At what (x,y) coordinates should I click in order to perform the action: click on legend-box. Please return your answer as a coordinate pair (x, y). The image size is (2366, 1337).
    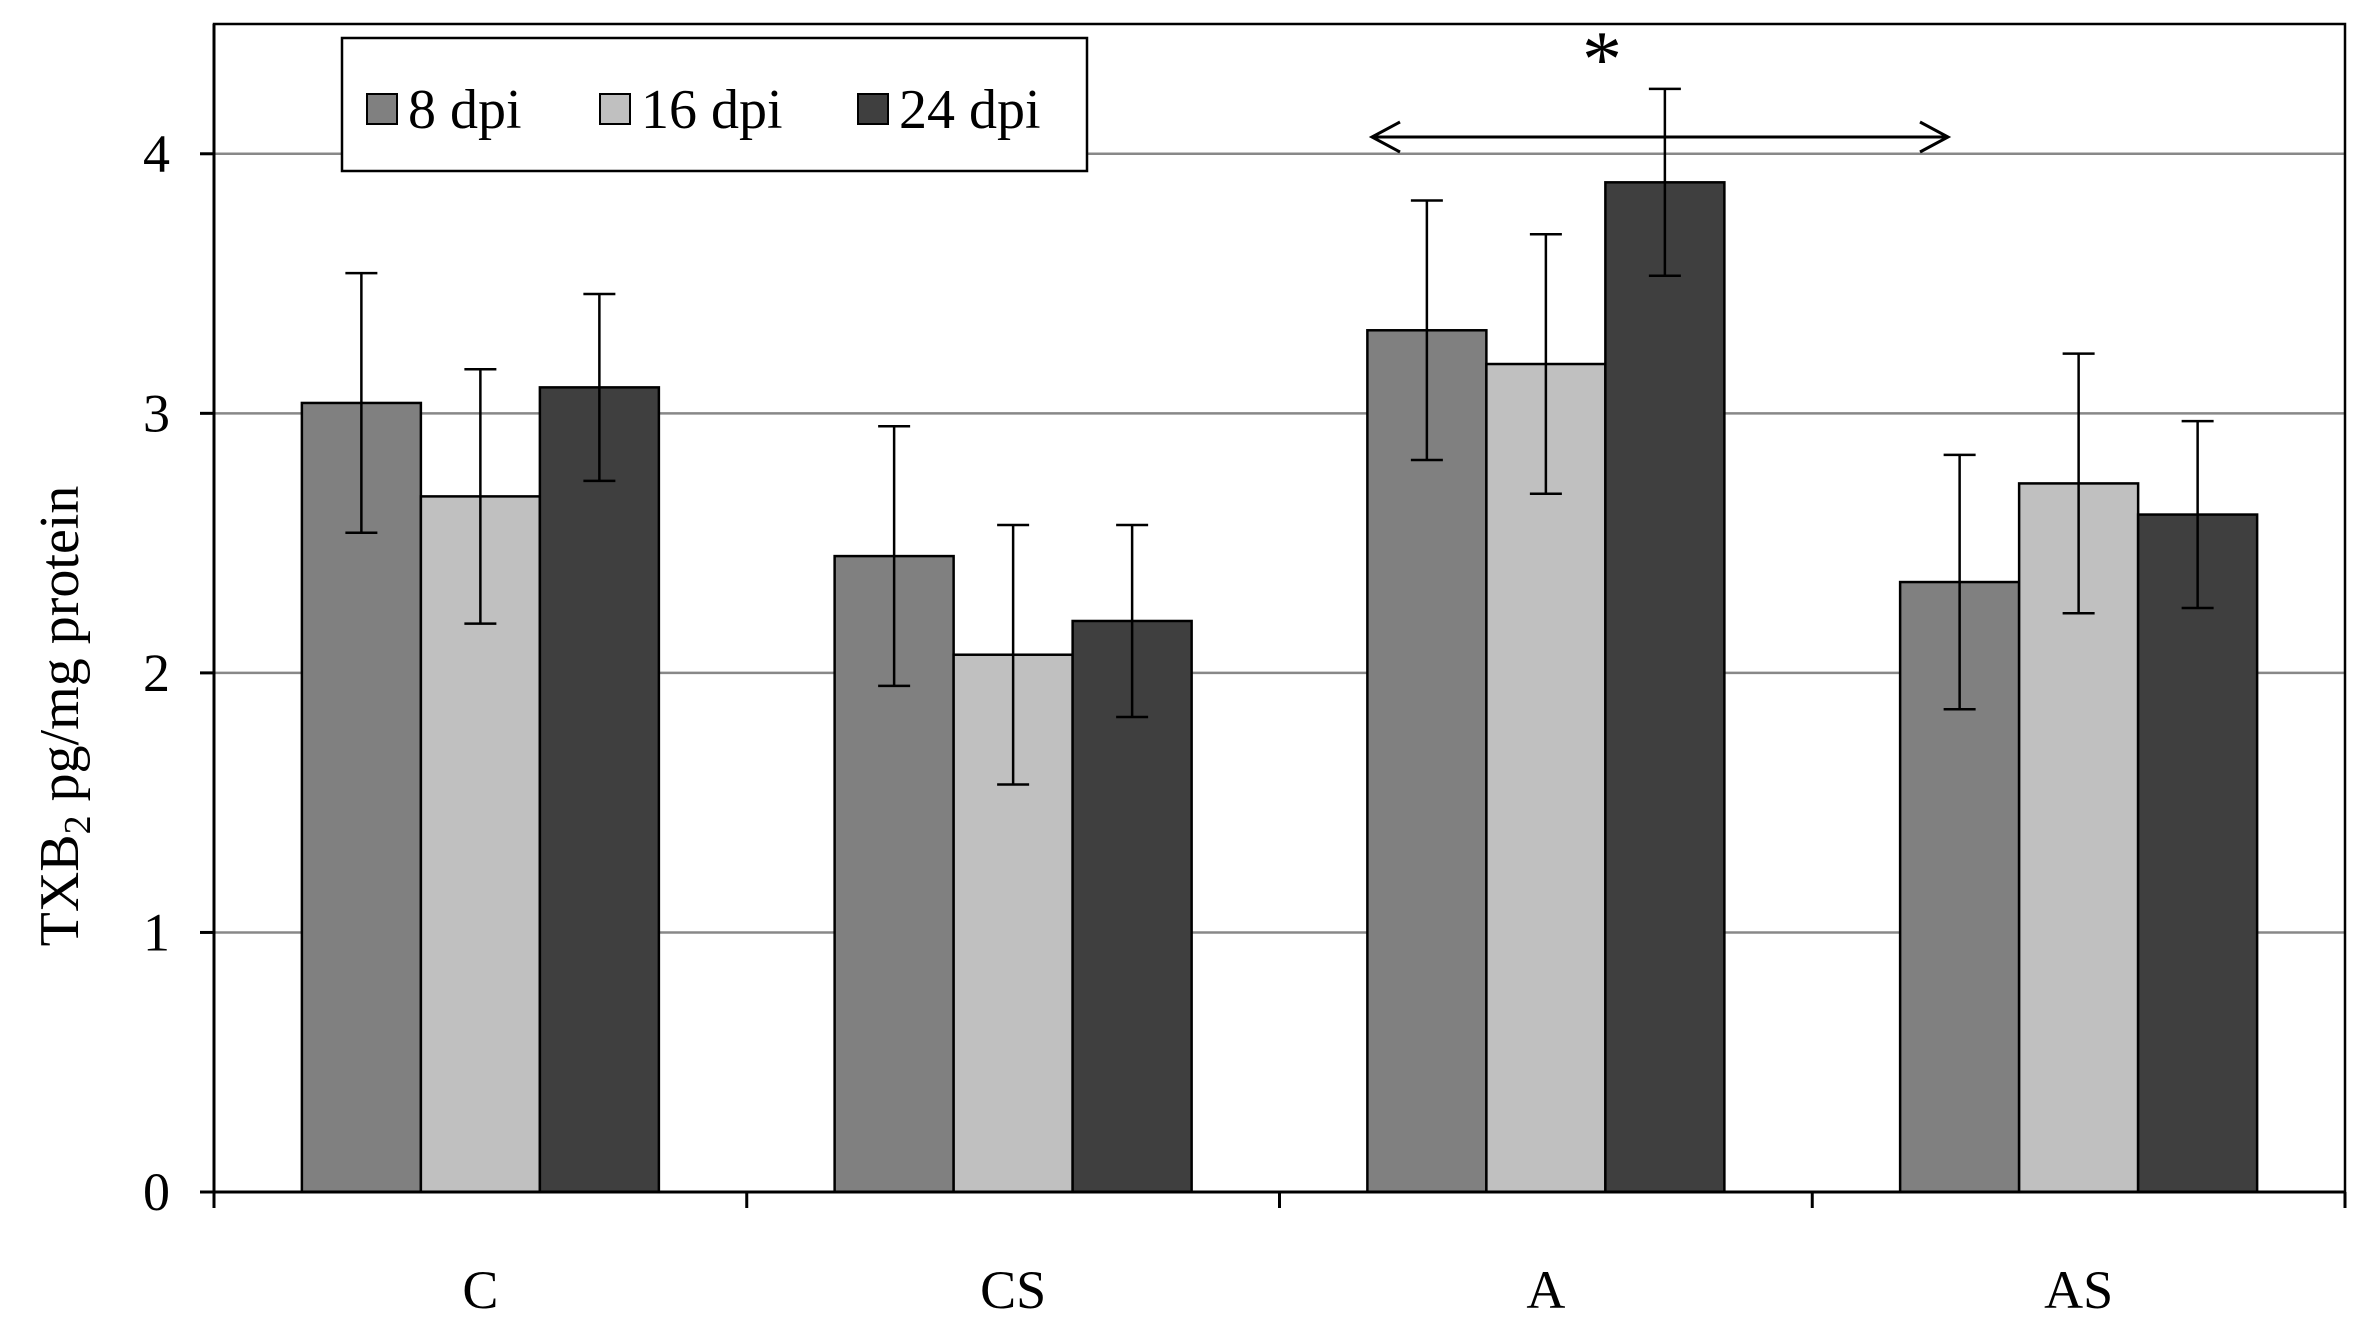
    Looking at the image, I should click on (714, 104).